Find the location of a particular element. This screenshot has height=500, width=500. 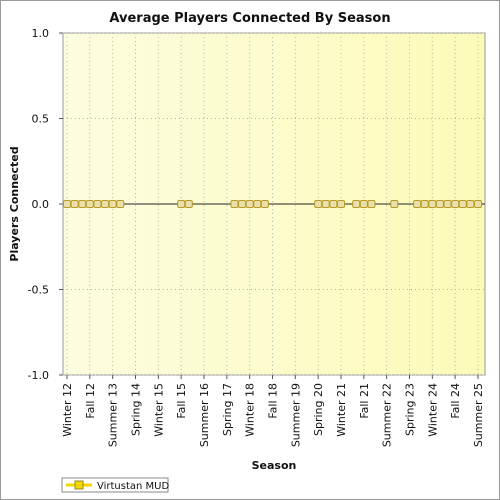

legend: Virtustan MUD is located at coordinates (115, 485).